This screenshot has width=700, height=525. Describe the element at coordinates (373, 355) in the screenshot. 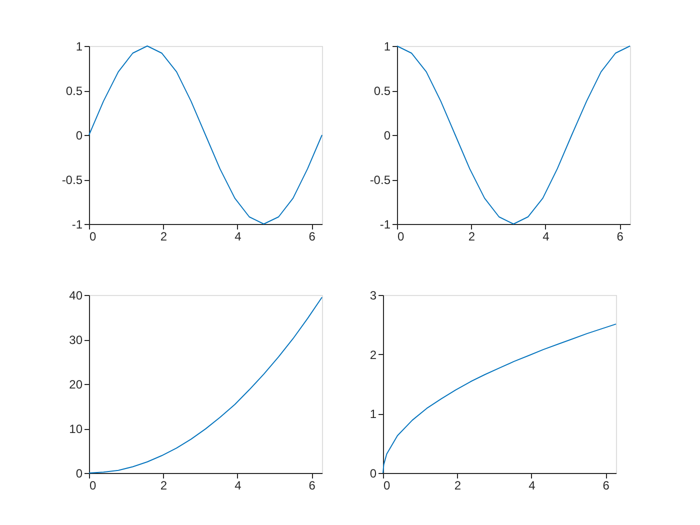

I see `y-tick-label: 2` at that location.